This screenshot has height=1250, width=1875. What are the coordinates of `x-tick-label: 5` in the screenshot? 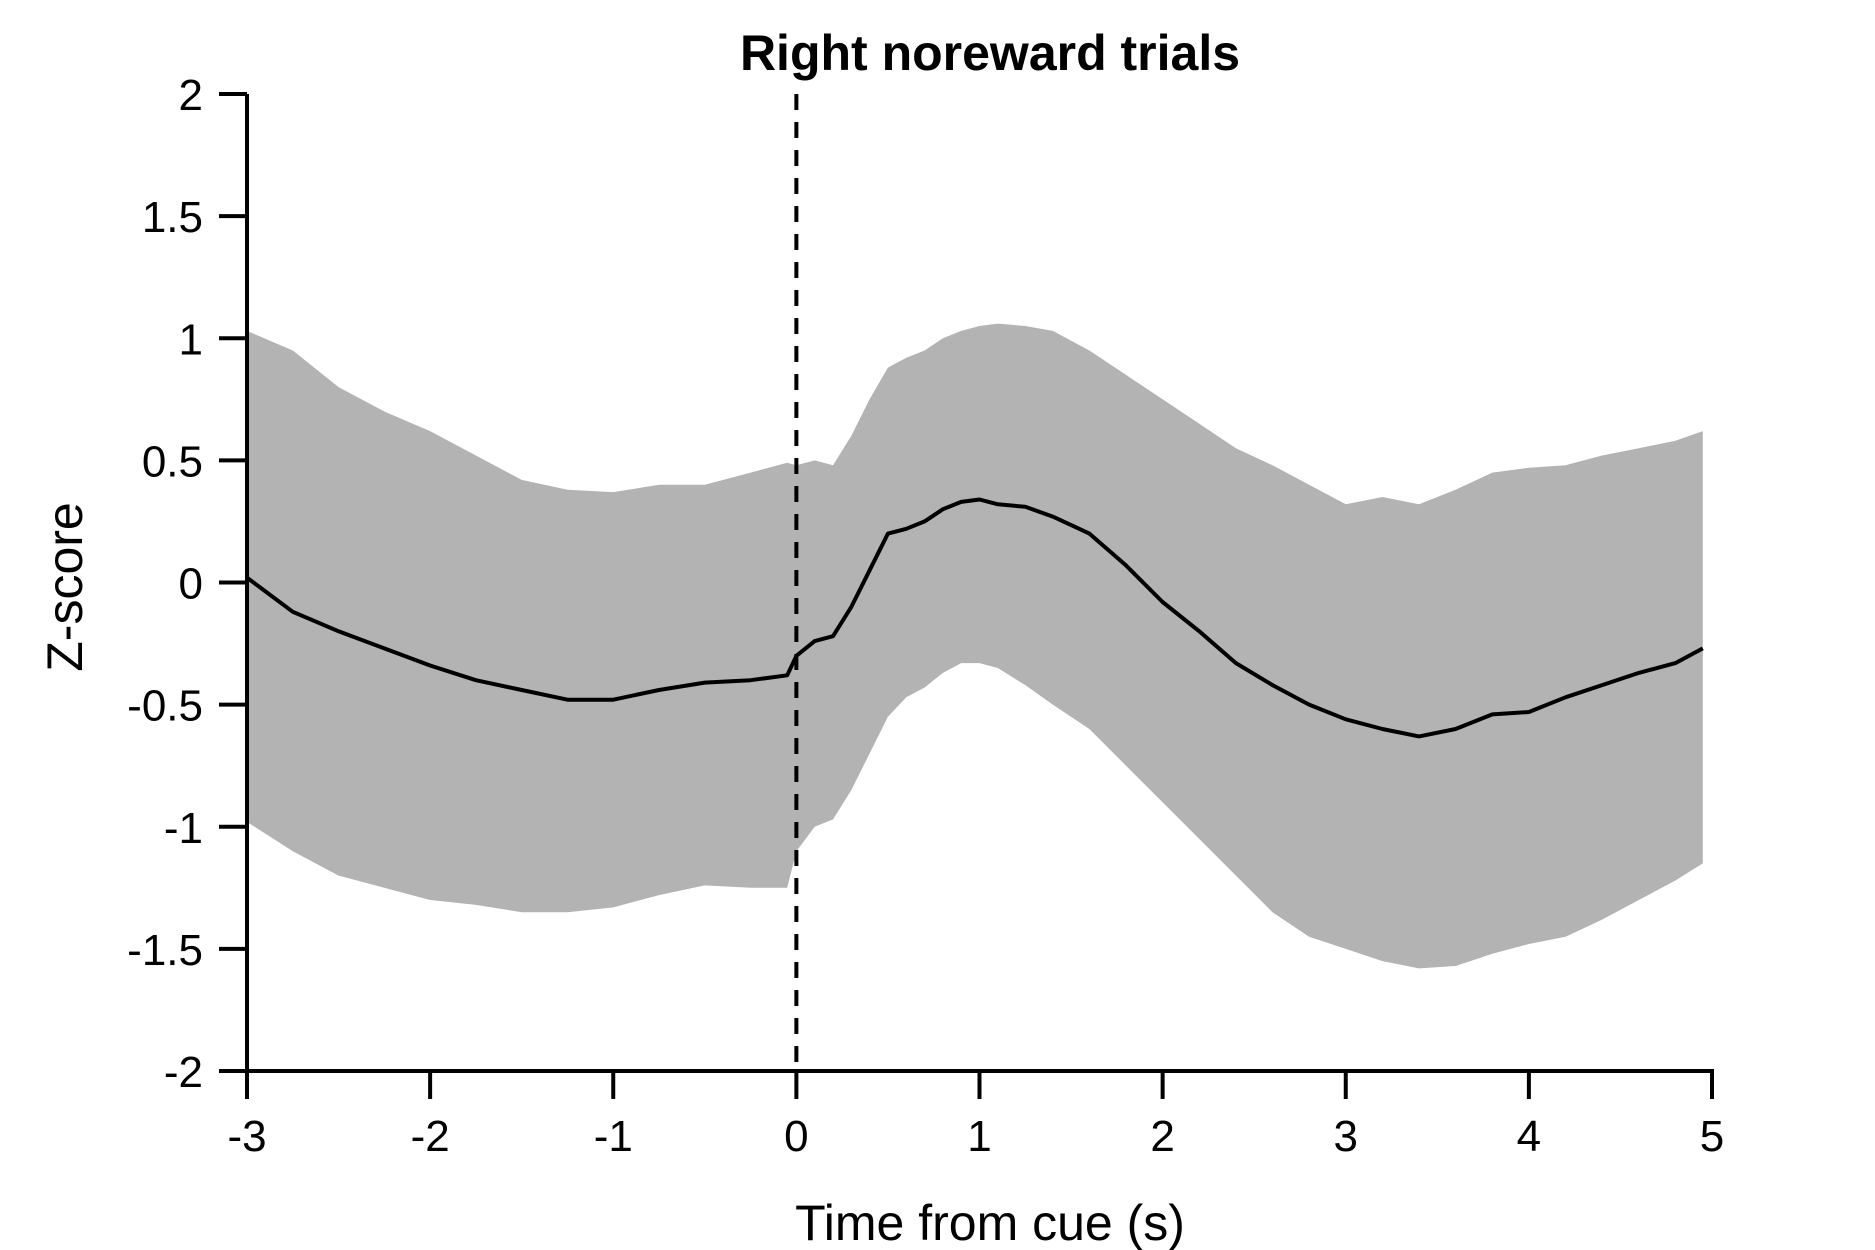 It's located at (1712, 1136).